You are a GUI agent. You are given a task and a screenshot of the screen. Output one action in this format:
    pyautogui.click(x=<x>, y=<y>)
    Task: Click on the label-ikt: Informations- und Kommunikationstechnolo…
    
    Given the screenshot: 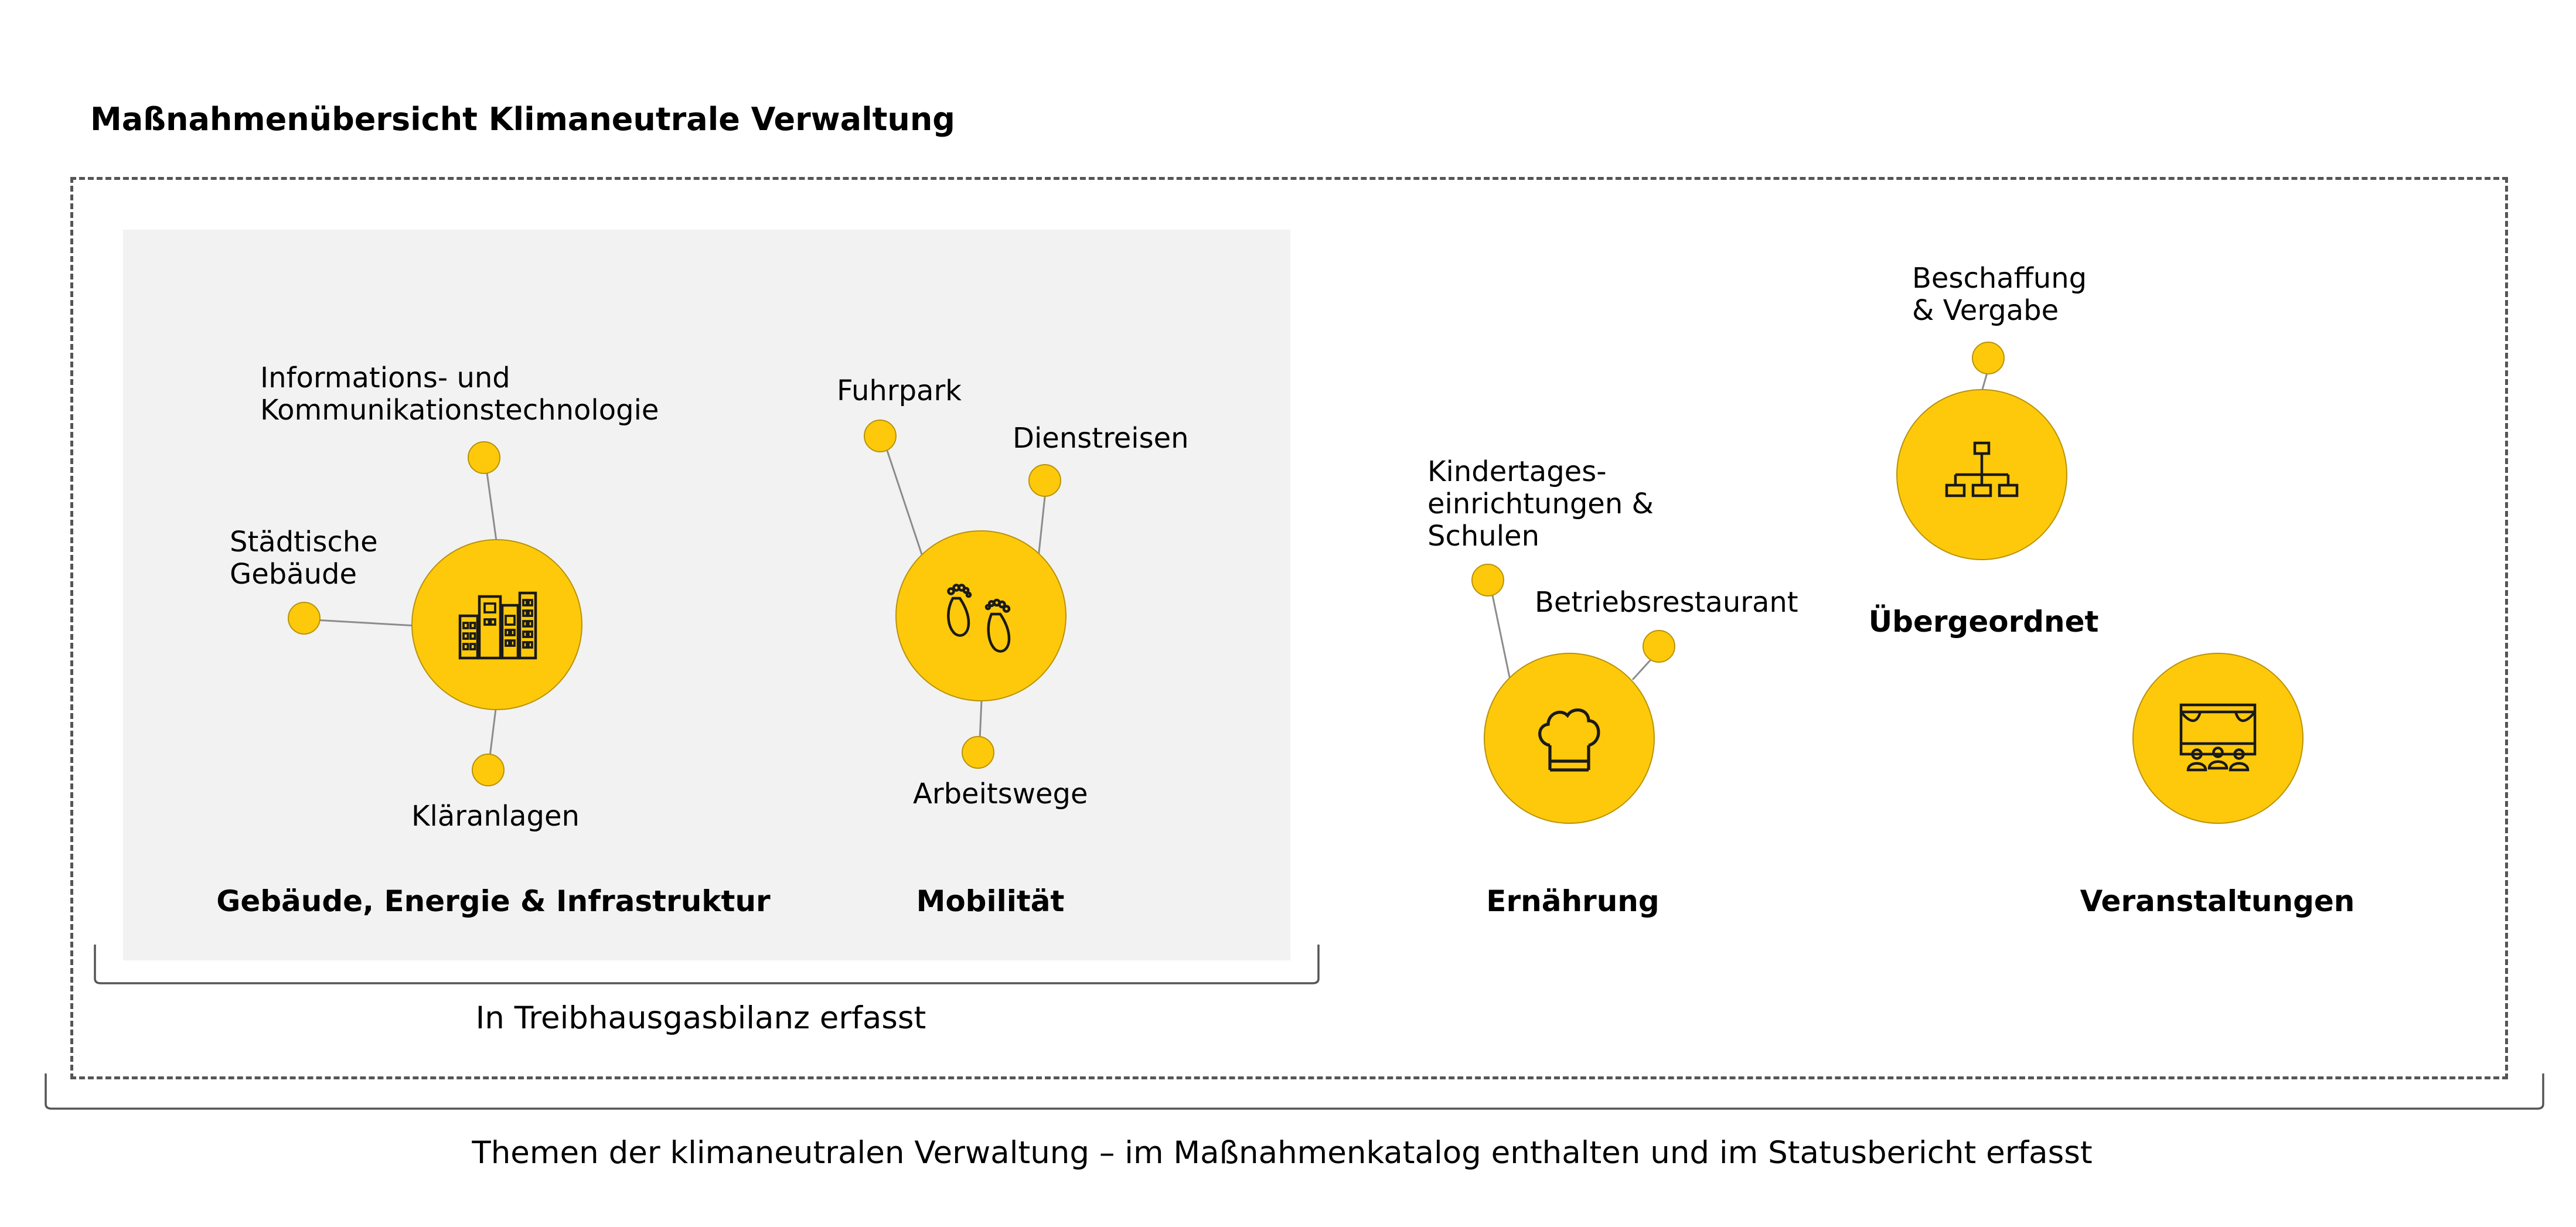 What is the action you would take?
    pyautogui.click(x=459, y=394)
    